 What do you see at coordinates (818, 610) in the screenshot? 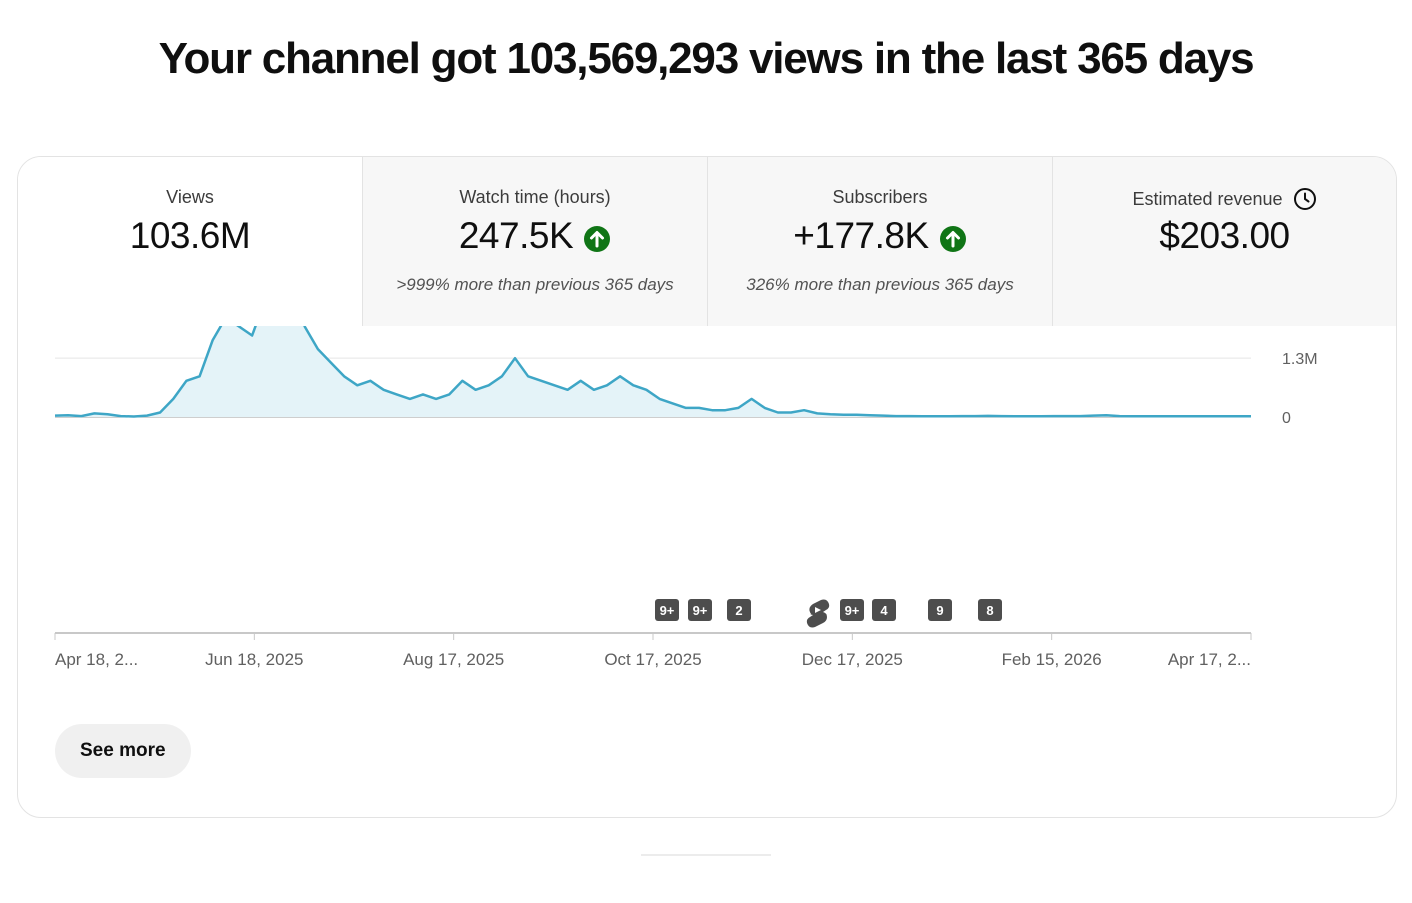
I see `play-icon` at bounding box center [818, 610].